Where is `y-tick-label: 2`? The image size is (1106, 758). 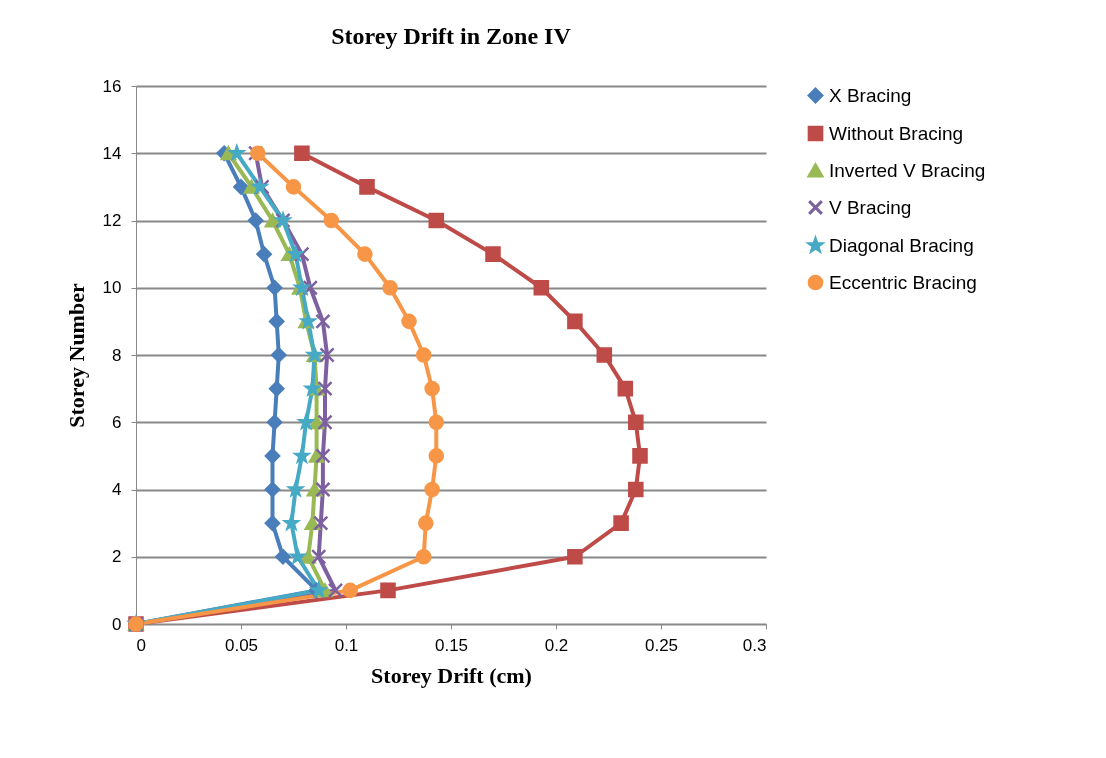 y-tick-label: 2 is located at coordinates (117, 557).